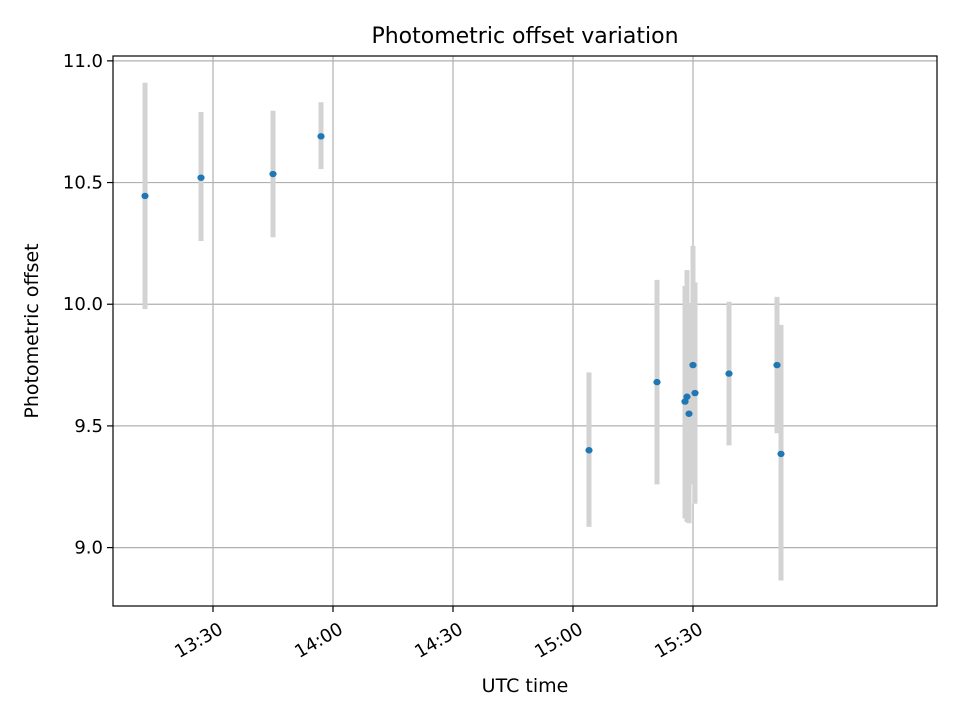 This screenshot has height=720, width=960. I want to click on y-tick-label: 10.5, so click(83, 183).